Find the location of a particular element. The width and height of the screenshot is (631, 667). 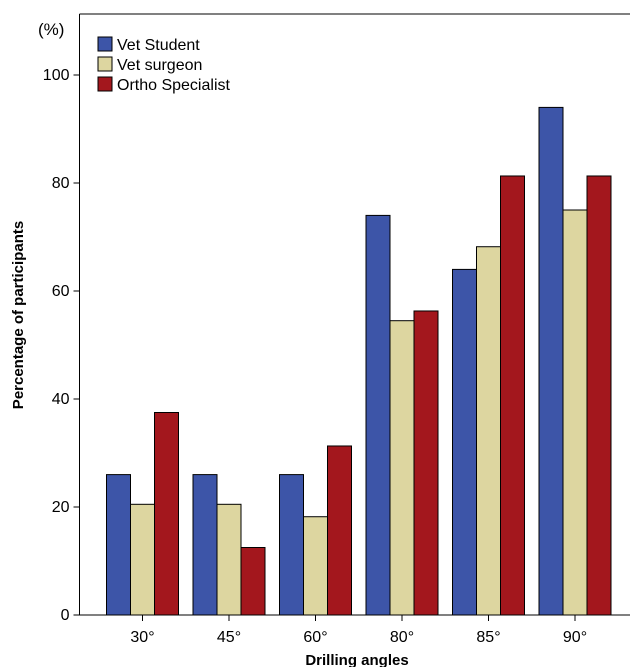

legend: Vet Student Vet surgeon Ortho Specialist is located at coordinates (163, 65).